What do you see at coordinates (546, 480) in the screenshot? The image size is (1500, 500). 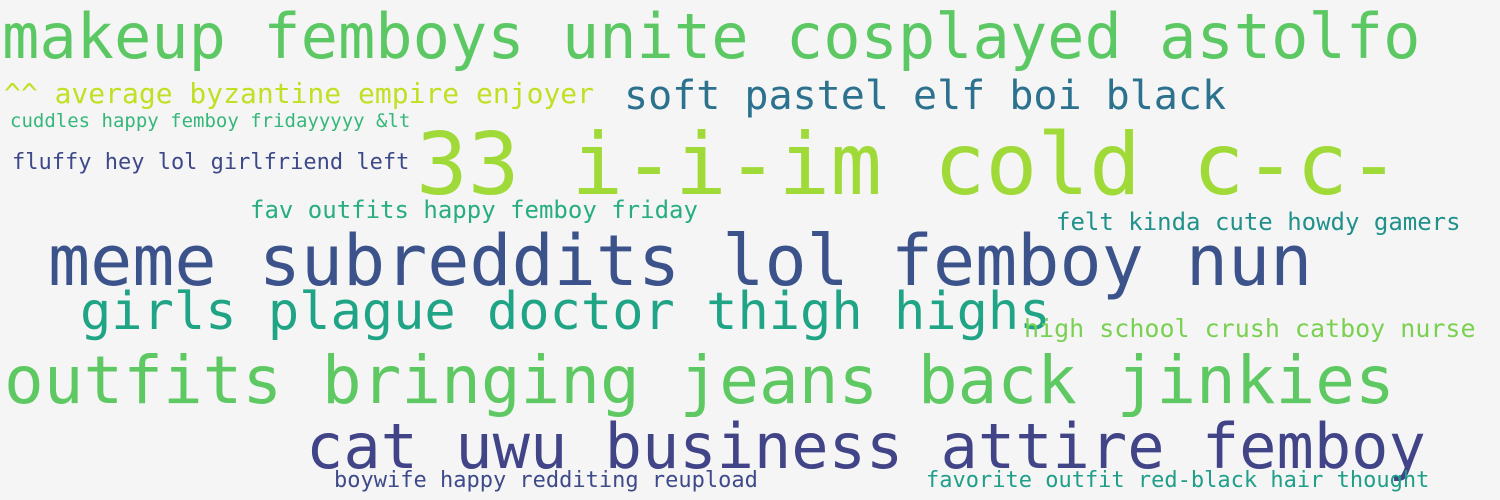 I see `word-cloud-phrase: boywife happy redditing reupload` at bounding box center [546, 480].